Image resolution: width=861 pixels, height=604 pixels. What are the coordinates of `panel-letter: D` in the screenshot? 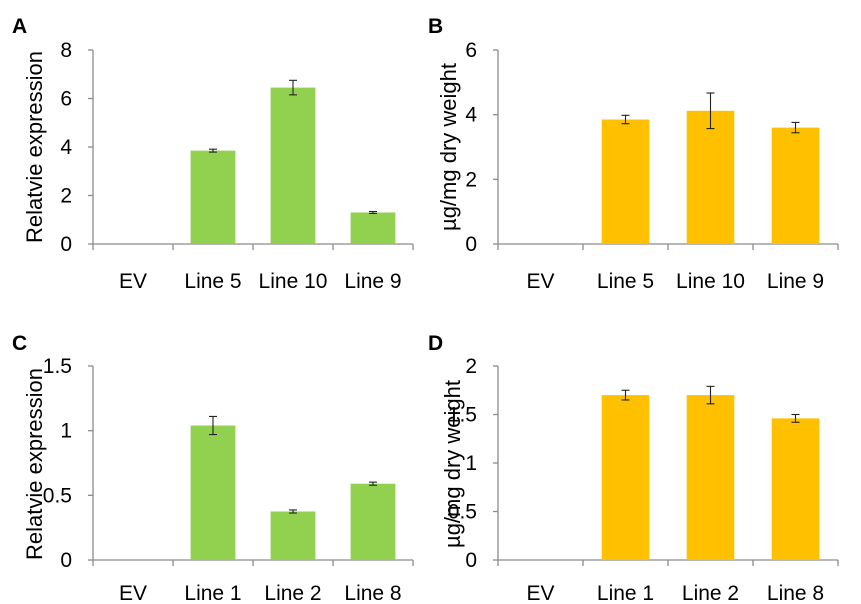 It's located at (435, 343).